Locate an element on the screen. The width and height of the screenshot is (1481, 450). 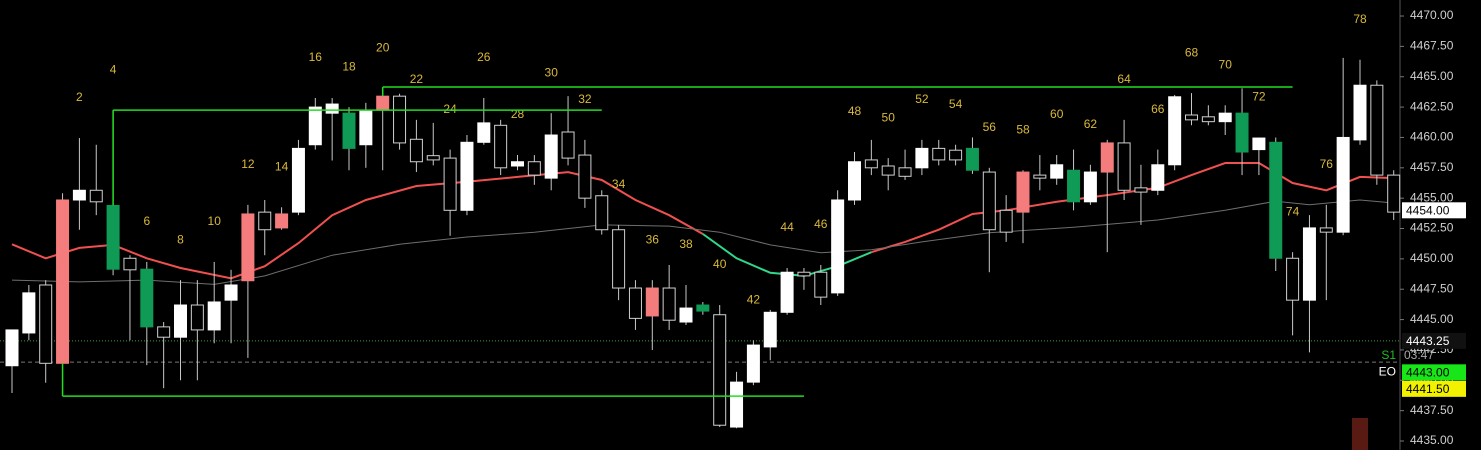
bar-number: 12 is located at coordinates (248, 164).